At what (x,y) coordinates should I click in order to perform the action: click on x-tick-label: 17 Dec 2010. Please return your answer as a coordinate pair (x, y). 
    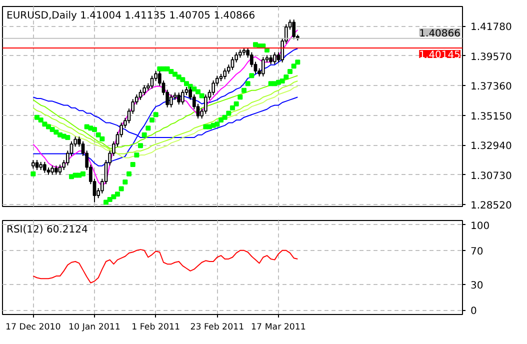
    Looking at the image, I should click on (33, 327).